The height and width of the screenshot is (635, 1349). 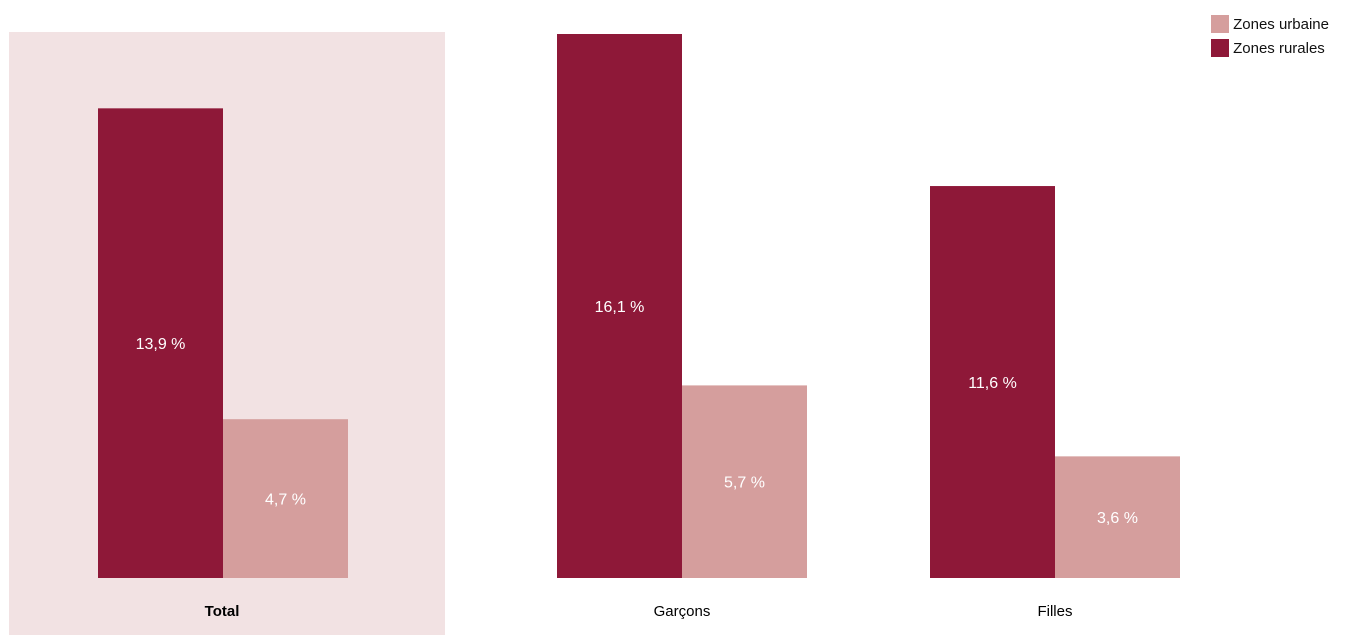 I want to click on legend: Zones urbaine Zones rurales, so click(x=1270, y=36).